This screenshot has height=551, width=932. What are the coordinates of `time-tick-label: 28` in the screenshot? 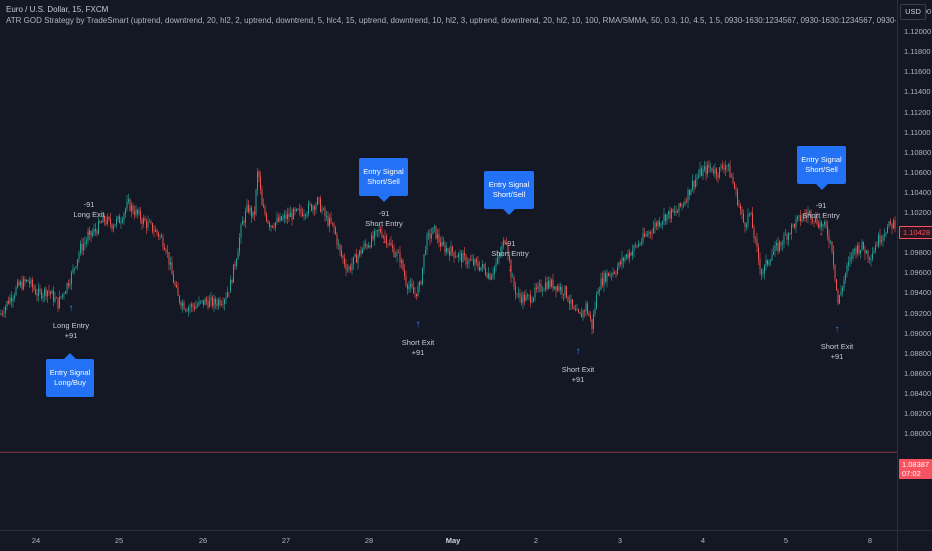 It's located at (369, 540).